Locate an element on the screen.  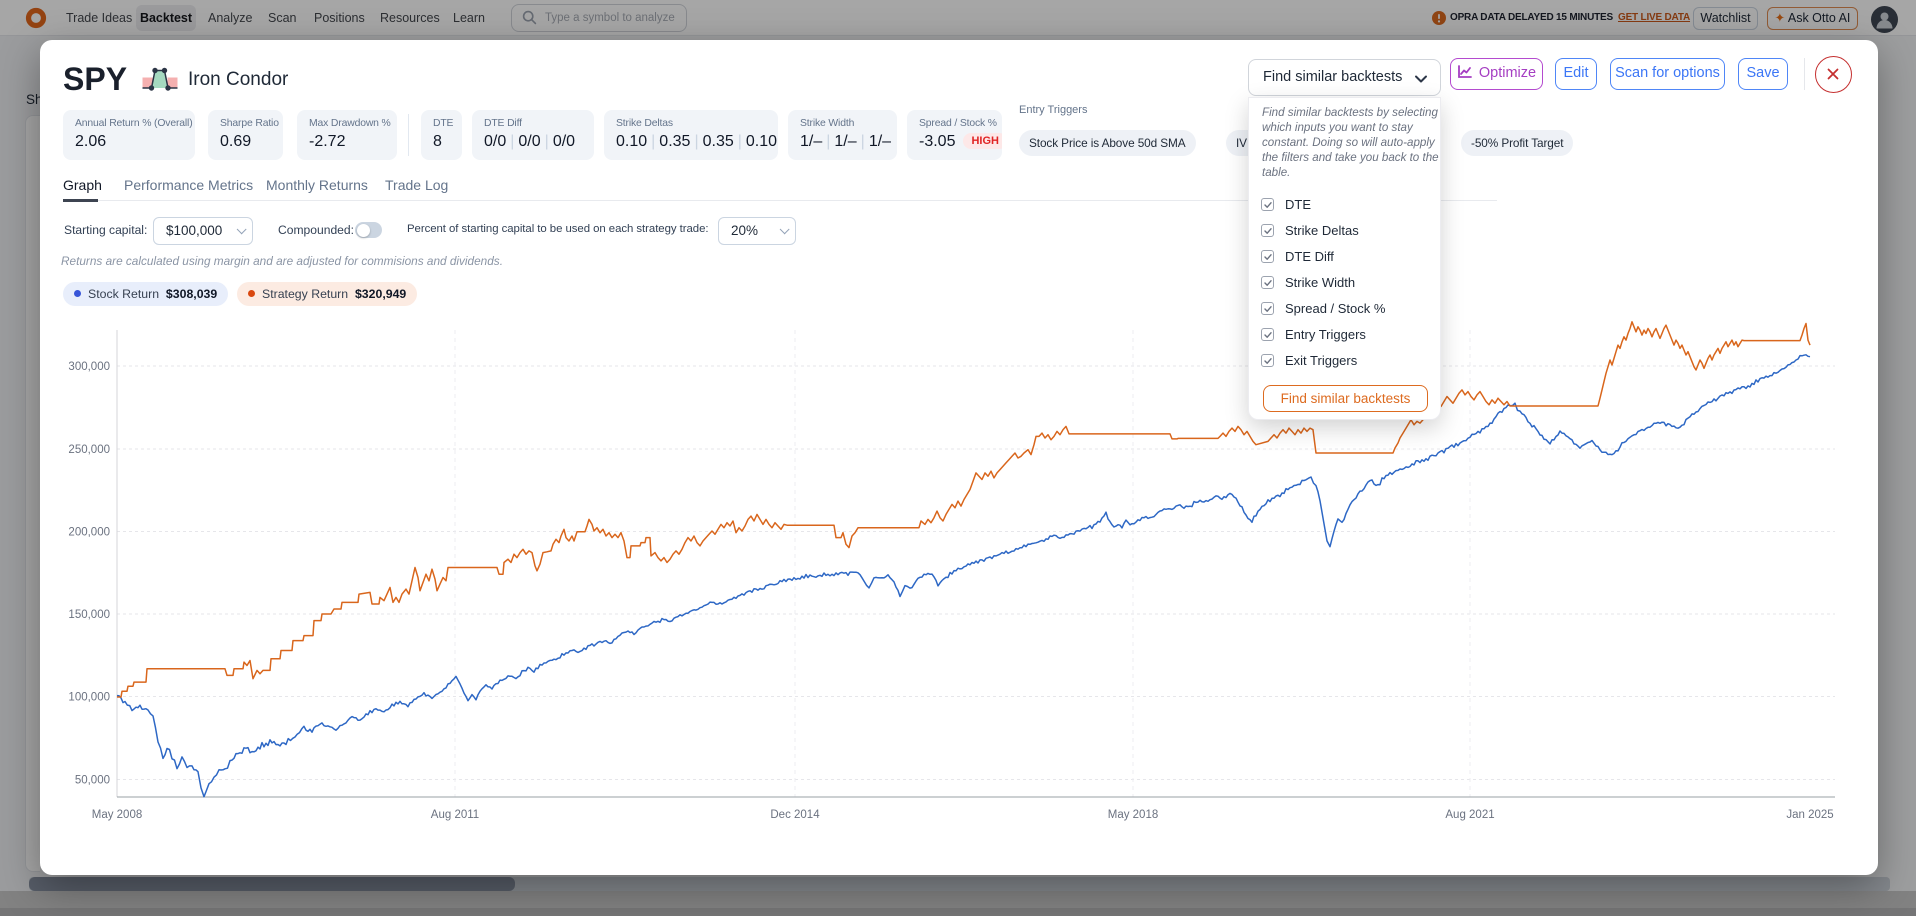
svg-text: 250,000 is located at coordinates (89, 450).